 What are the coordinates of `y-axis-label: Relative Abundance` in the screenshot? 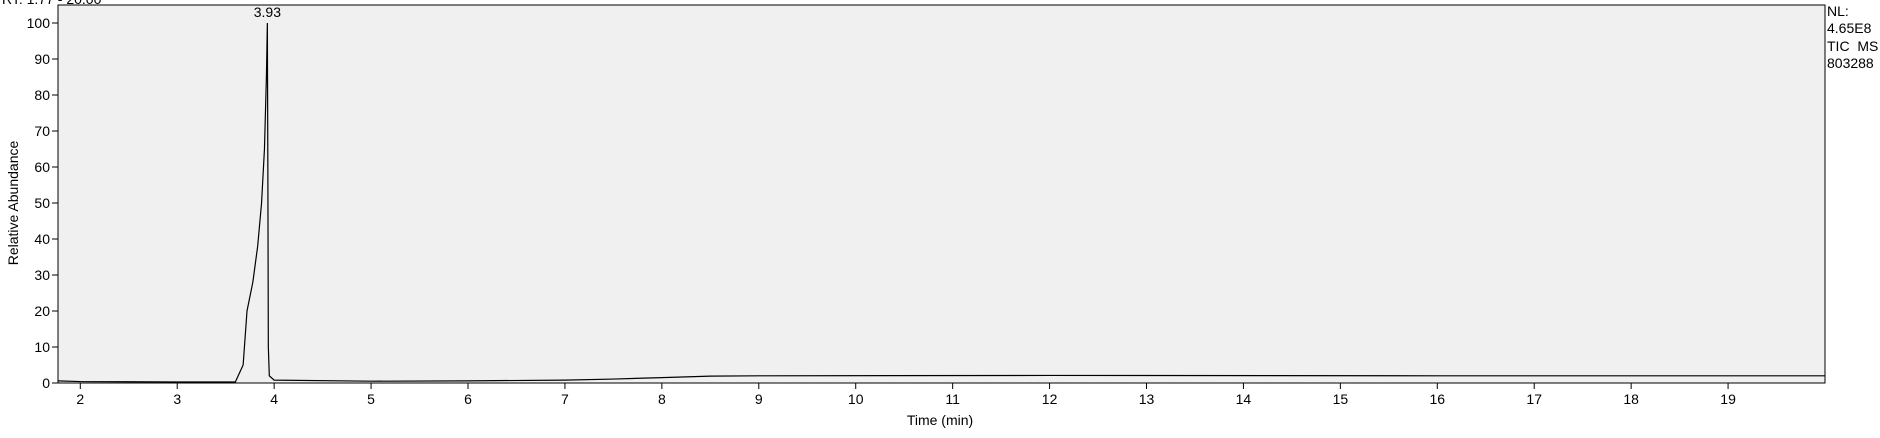 It's located at (13, 203).